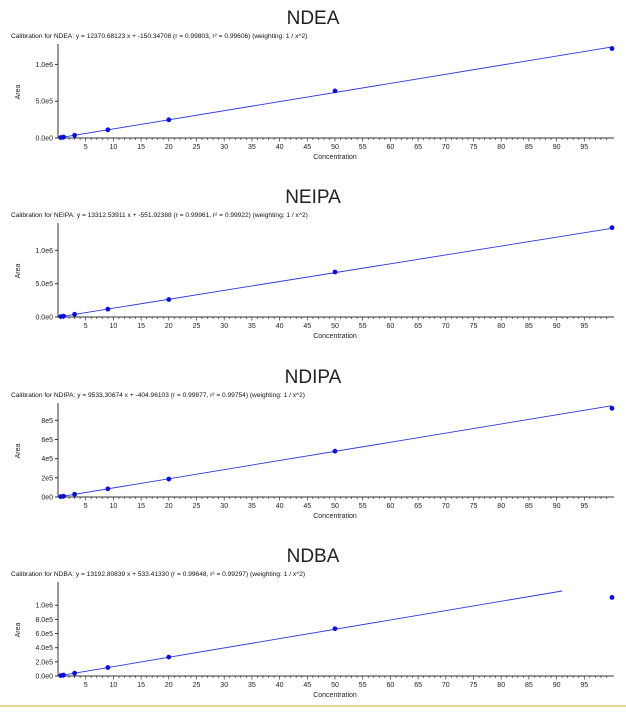 The height and width of the screenshot is (712, 626). Describe the element at coordinates (47, 459) in the screenshot. I see `y-tick-label: 4e5` at that location.